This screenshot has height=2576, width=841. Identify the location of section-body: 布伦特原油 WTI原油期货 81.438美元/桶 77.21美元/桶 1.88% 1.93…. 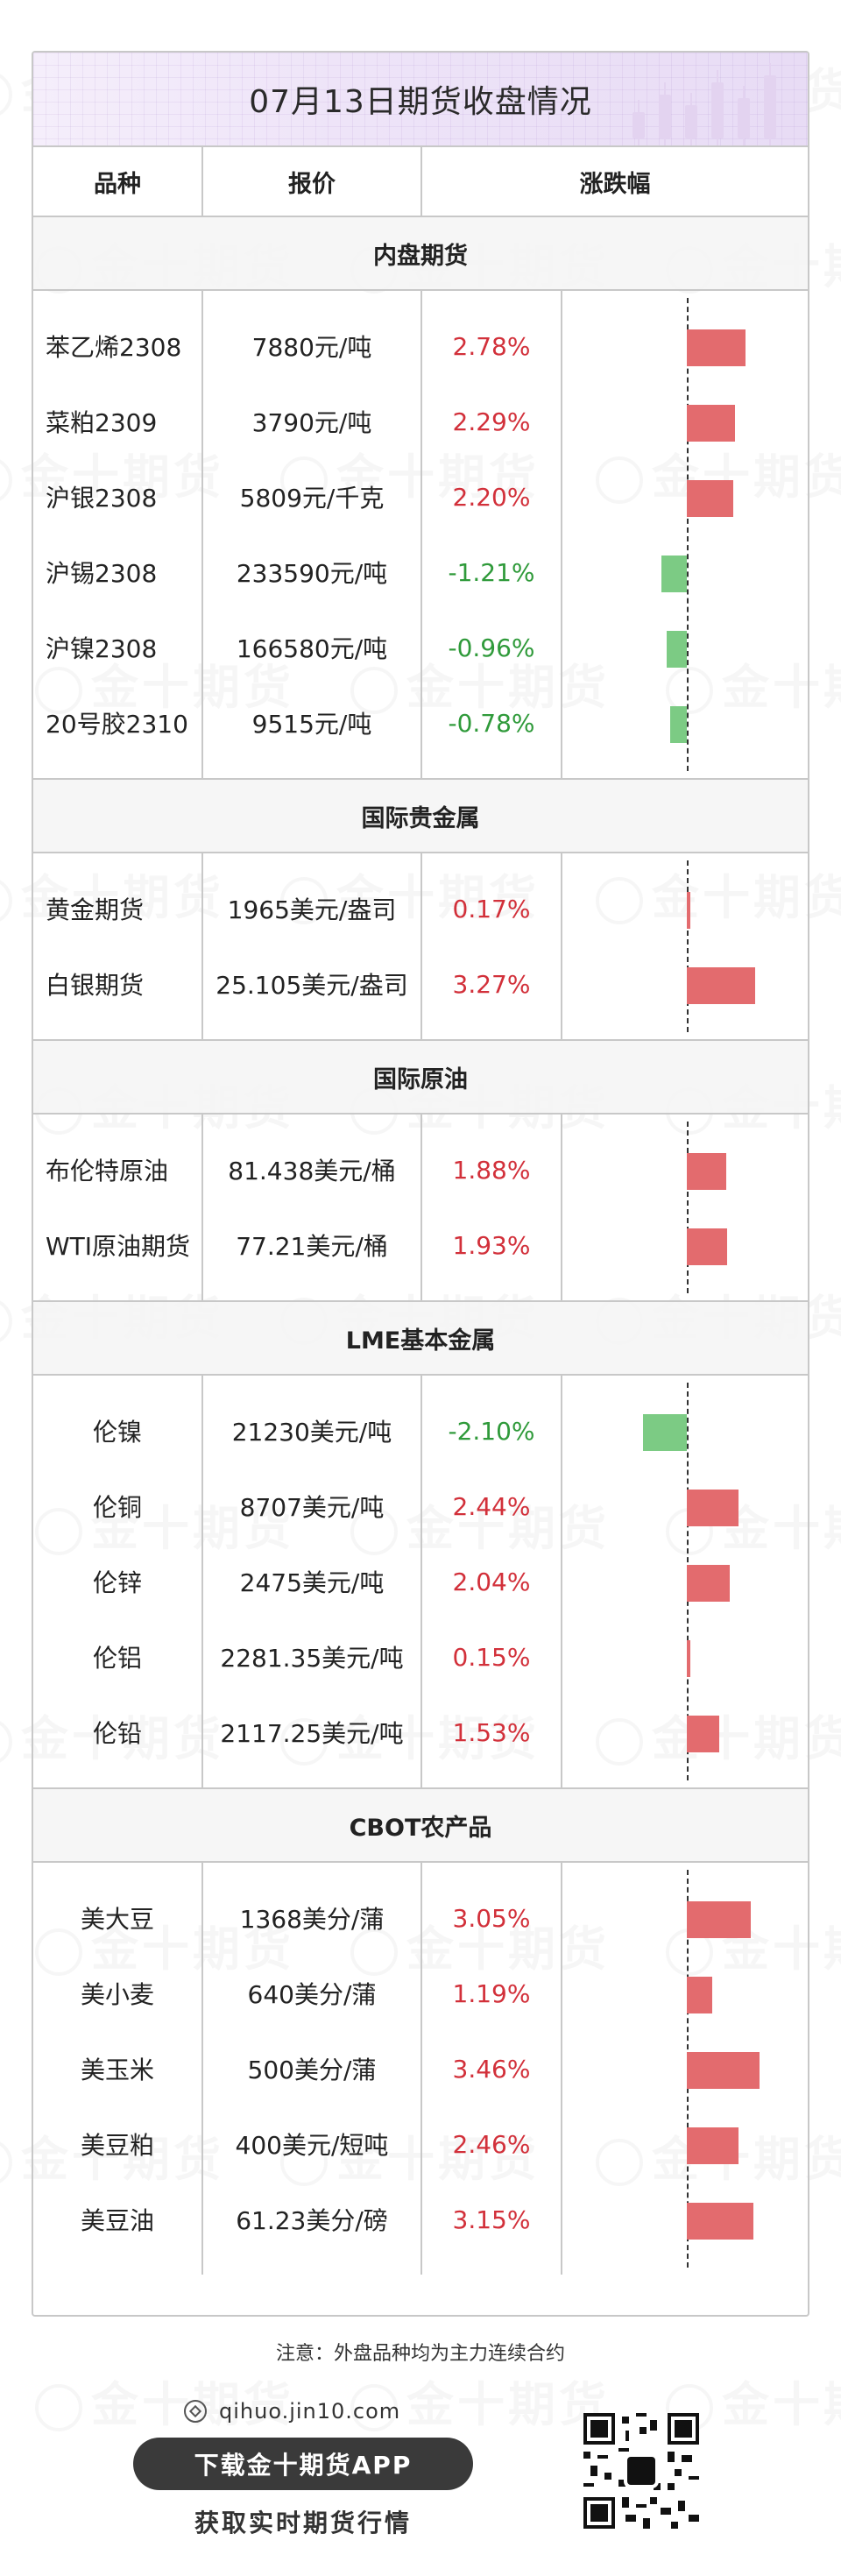
(420, 1208).